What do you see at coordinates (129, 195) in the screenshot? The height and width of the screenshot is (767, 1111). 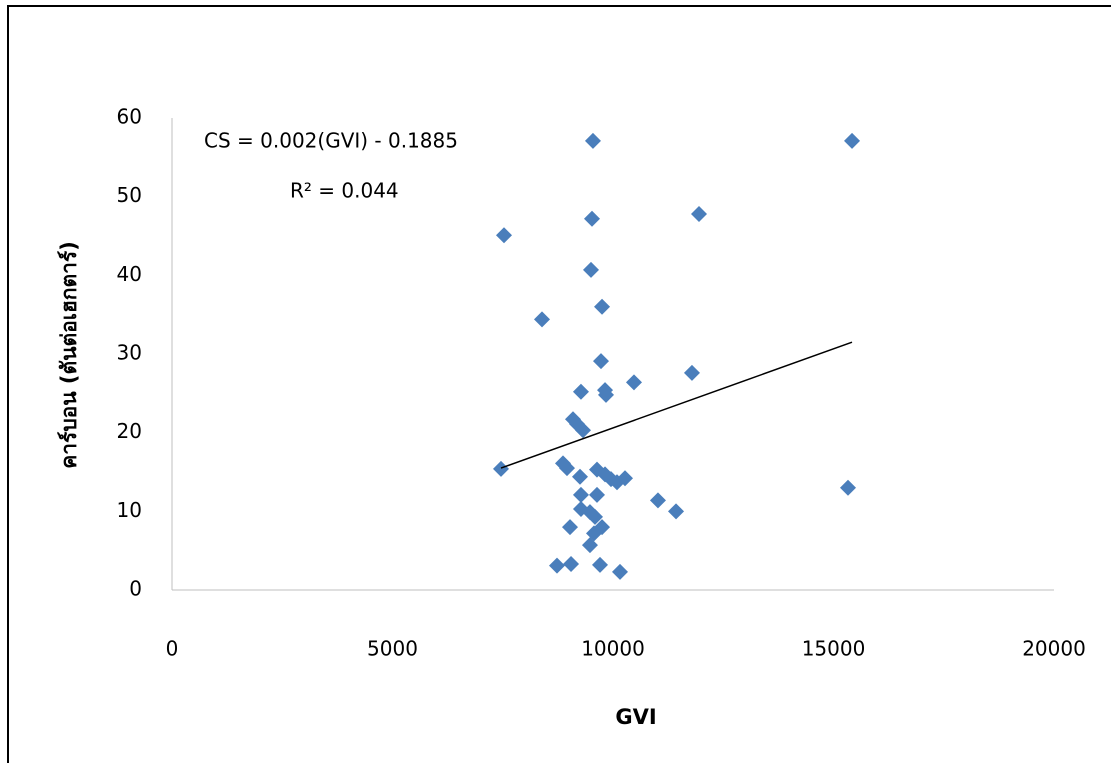 I see `y-tick-label: 50` at bounding box center [129, 195].